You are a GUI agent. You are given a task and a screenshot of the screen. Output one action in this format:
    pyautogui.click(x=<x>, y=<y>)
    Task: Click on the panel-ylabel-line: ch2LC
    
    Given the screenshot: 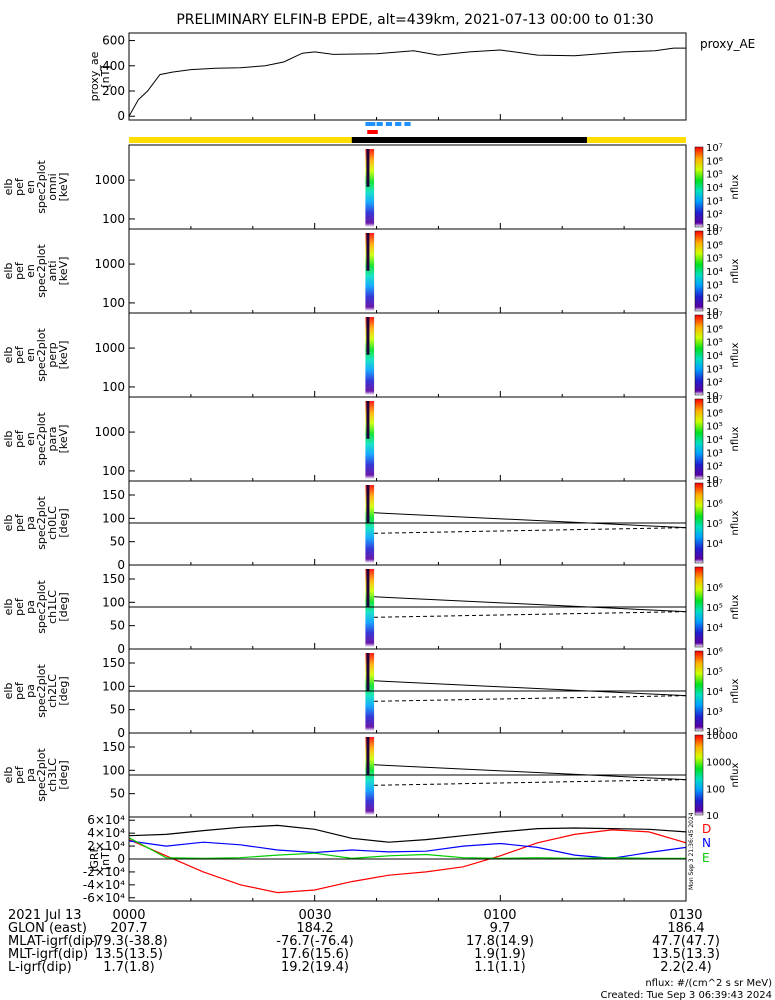 What is the action you would take?
    pyautogui.click(x=52, y=691)
    